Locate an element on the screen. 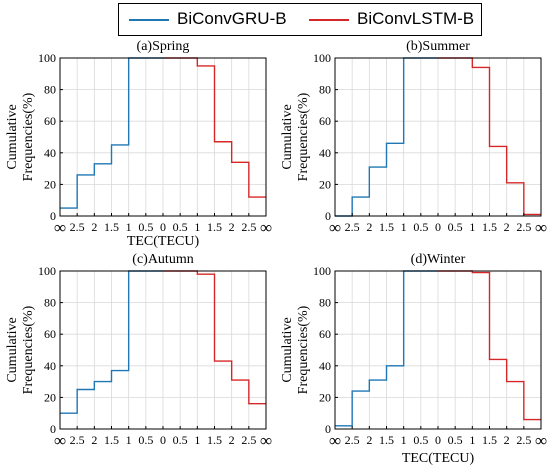  chart-title: (b)Summer is located at coordinates (438, 46).